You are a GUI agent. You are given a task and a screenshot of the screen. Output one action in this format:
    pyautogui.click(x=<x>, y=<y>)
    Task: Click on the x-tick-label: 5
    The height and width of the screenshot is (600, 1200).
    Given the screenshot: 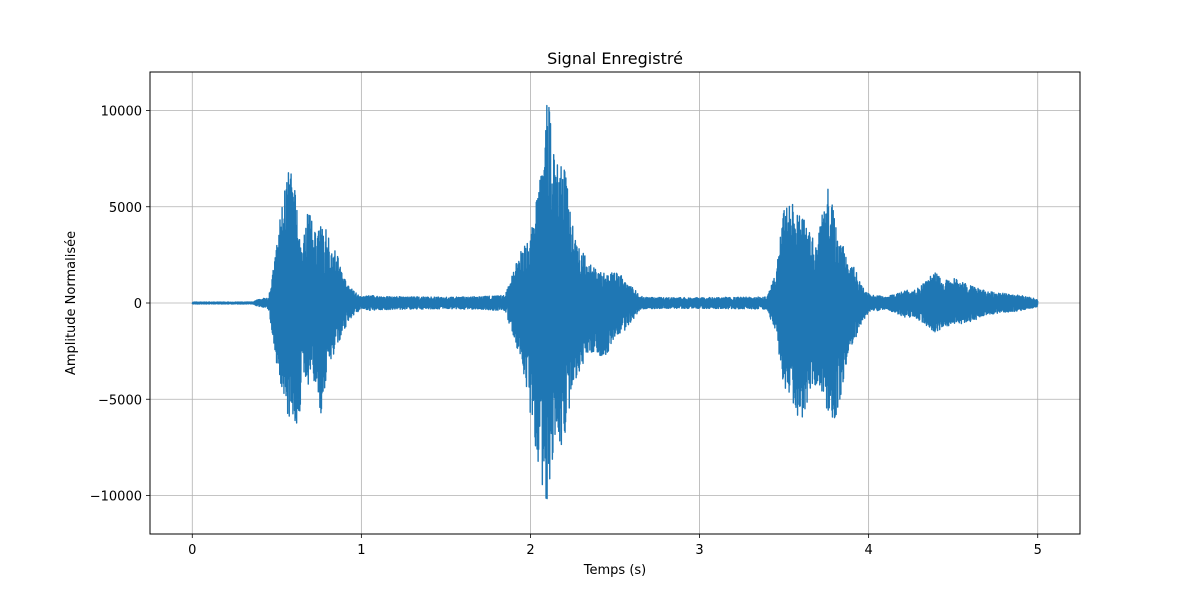 What is the action you would take?
    pyautogui.click(x=1038, y=550)
    